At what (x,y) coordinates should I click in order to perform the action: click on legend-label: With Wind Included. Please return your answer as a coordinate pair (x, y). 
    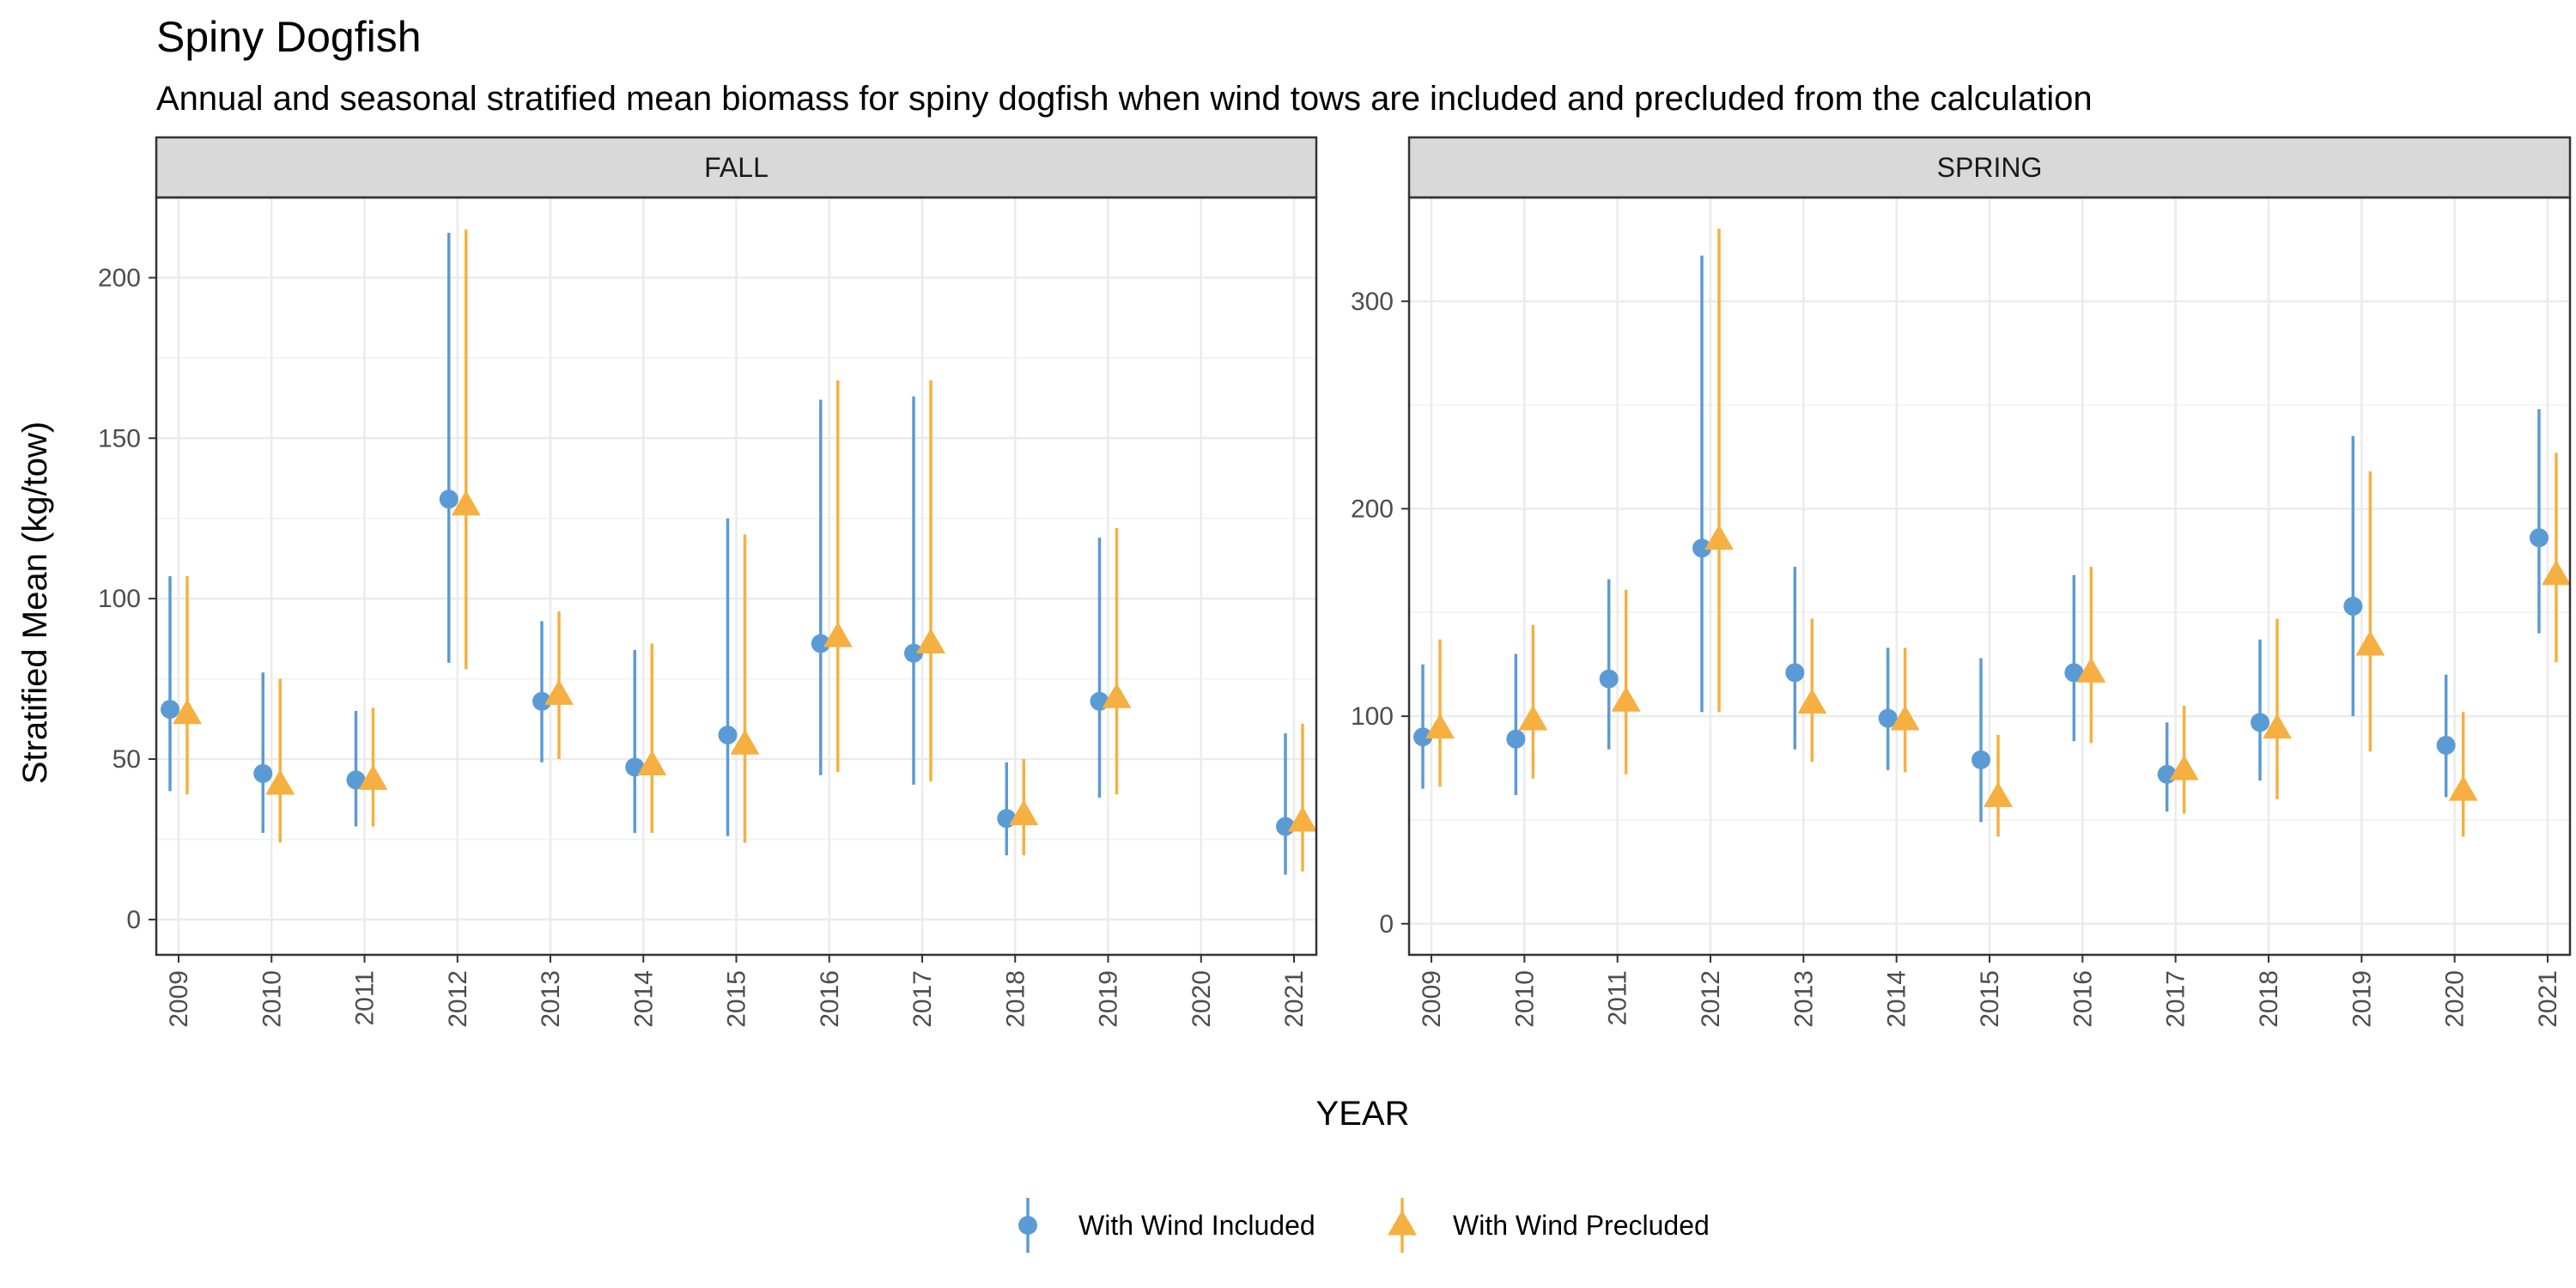
    Looking at the image, I should click on (1196, 1225).